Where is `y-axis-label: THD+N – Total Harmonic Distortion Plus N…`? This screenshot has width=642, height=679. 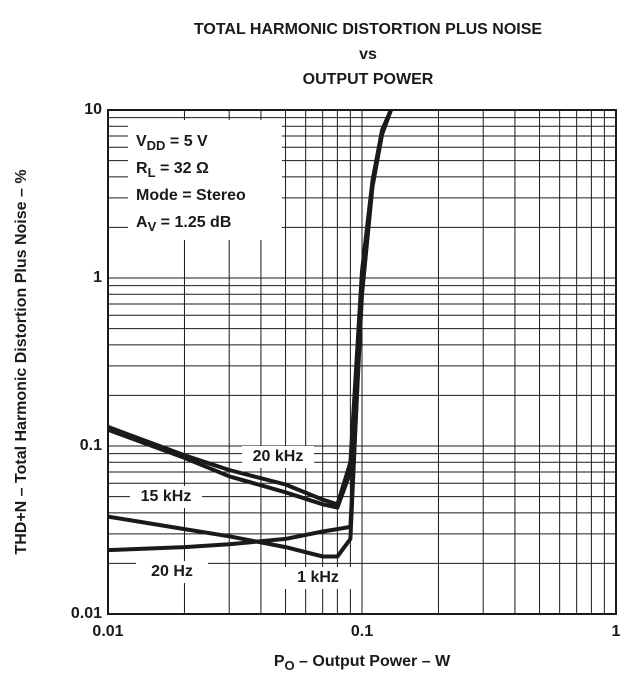 y-axis-label: THD+N – Total Harmonic Distortion Plus N… is located at coordinates (21, 361).